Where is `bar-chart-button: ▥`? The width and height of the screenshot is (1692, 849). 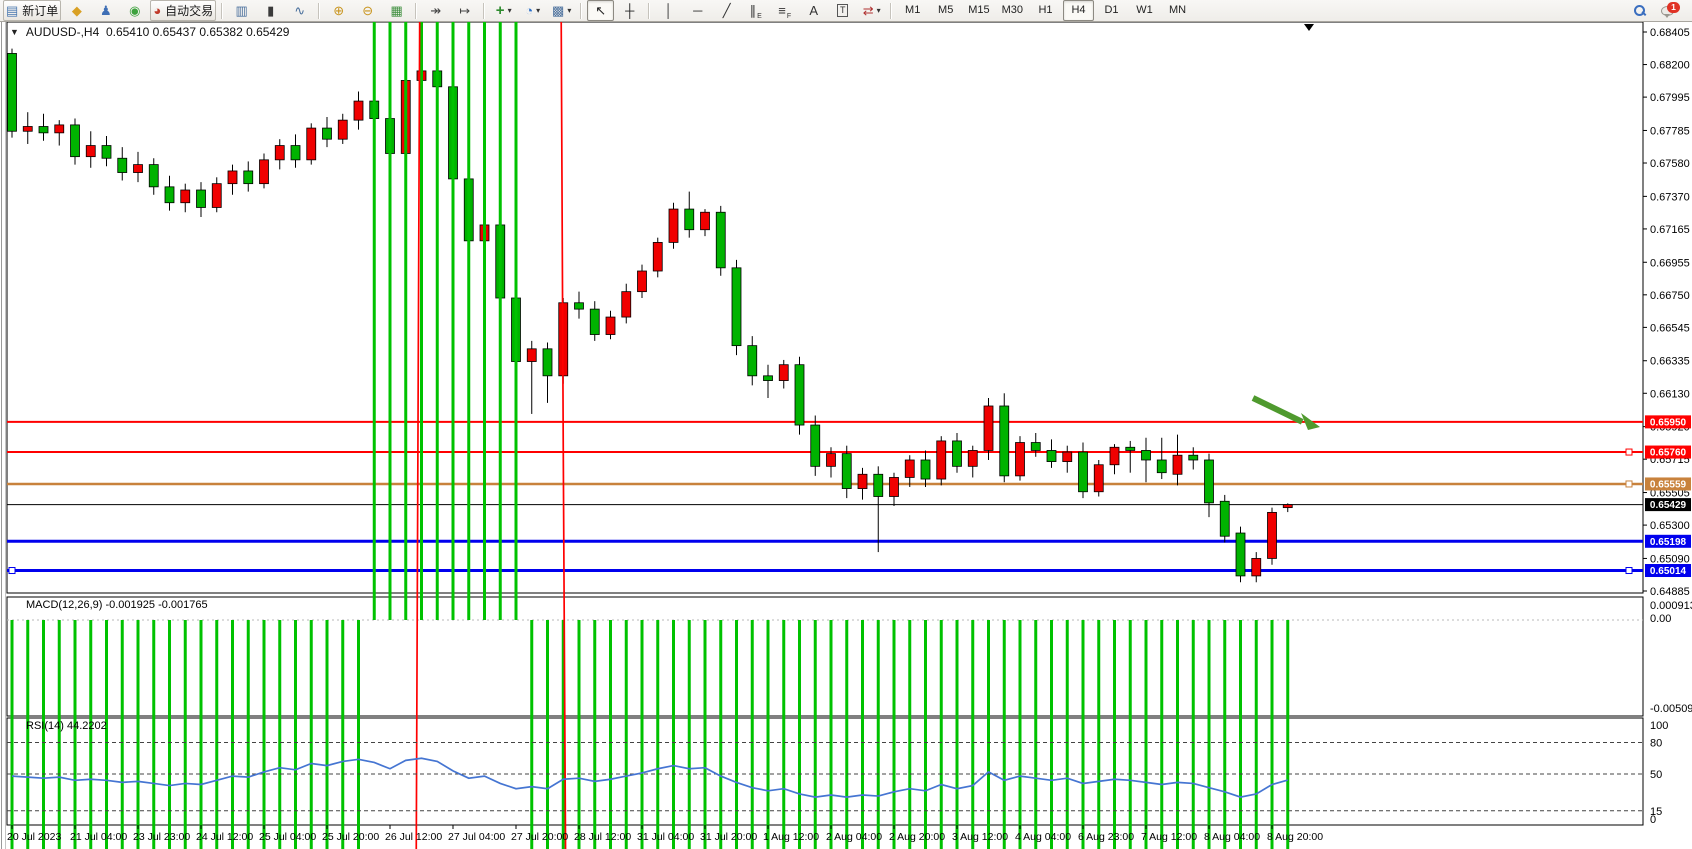
bar-chart-button: ▥ is located at coordinates (241, 10).